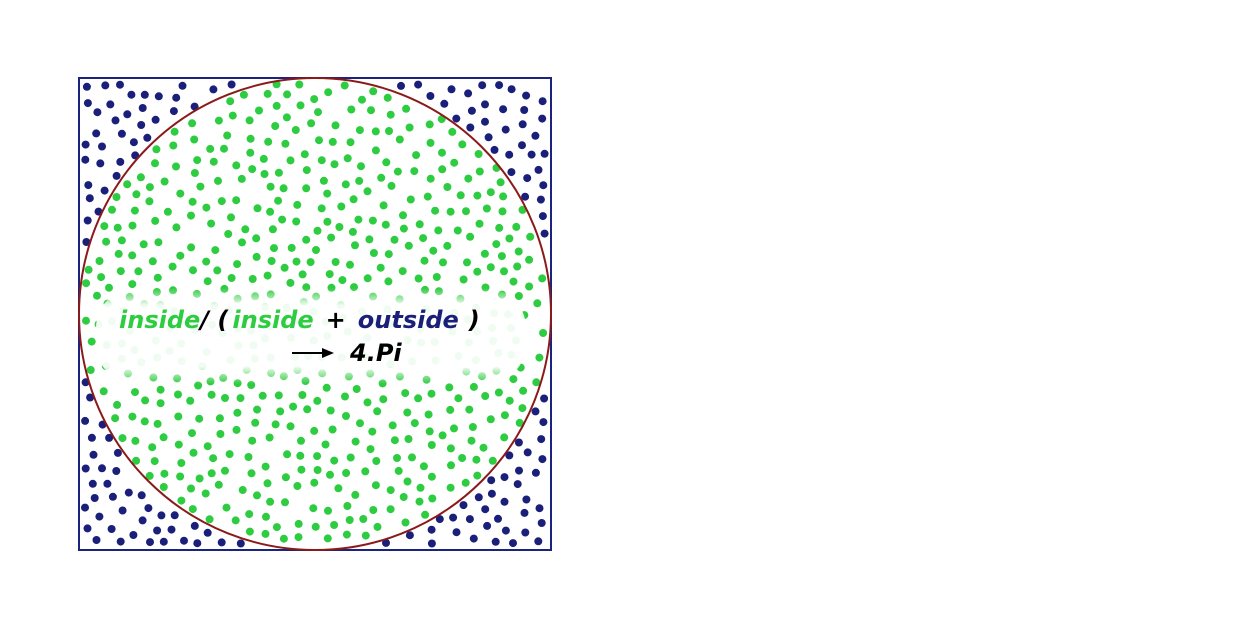 Image resolution: width=1260 pixels, height=630 pixels. What do you see at coordinates (375, 353) in the screenshot?
I see `formula-result: 4.Pi` at bounding box center [375, 353].